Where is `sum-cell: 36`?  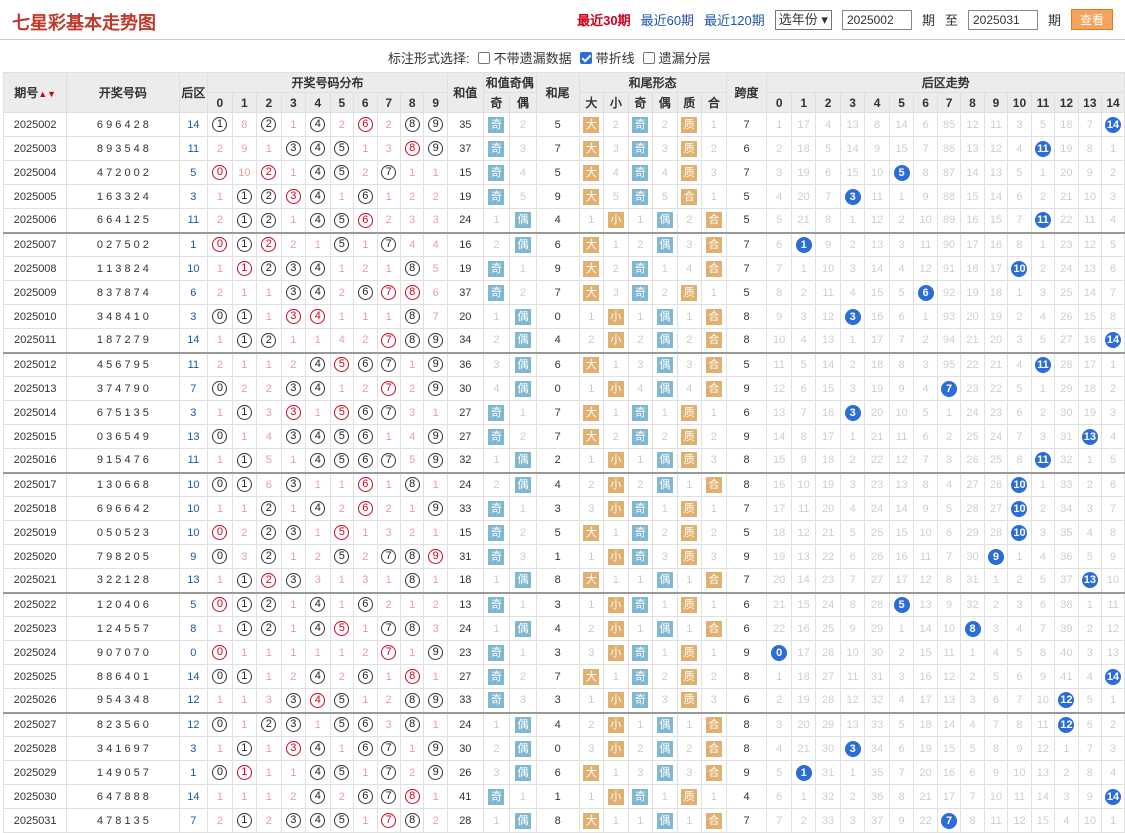 sum-cell: 36 is located at coordinates (465, 364).